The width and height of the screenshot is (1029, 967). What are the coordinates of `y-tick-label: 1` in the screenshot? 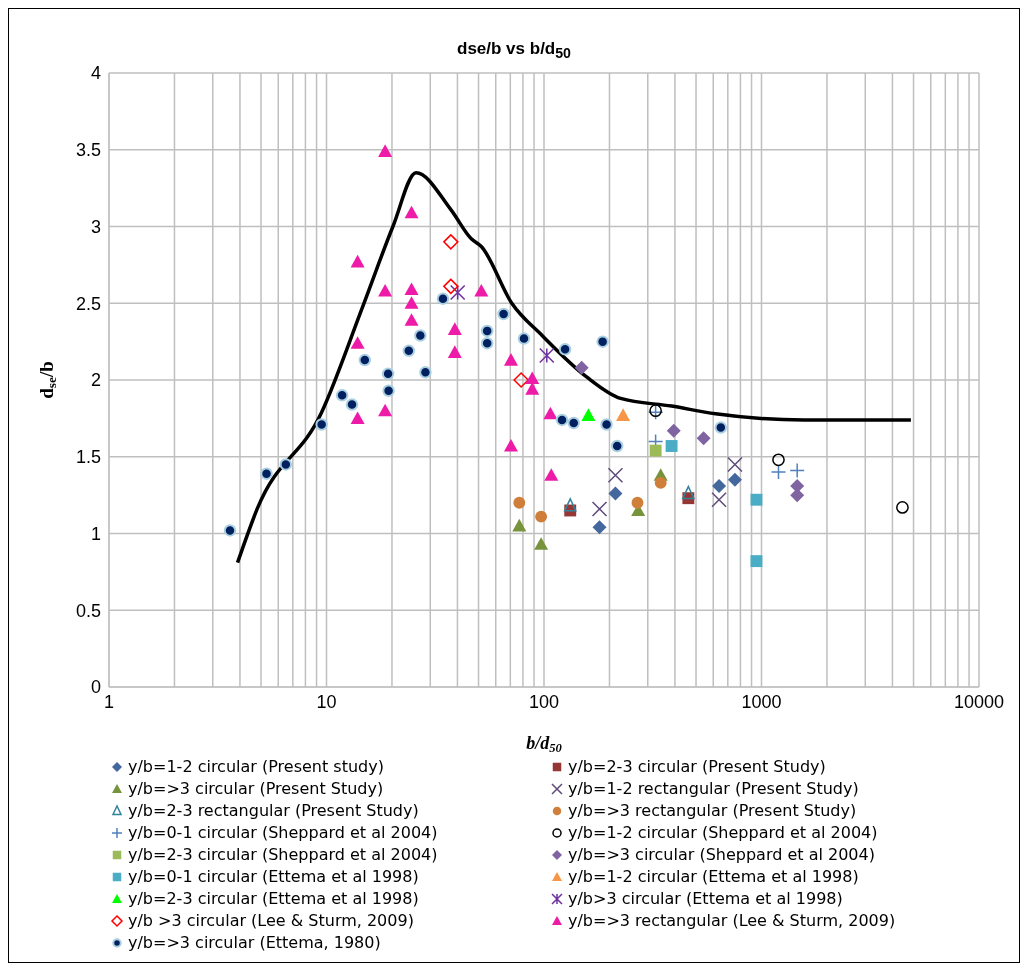 It's located at (95, 533).